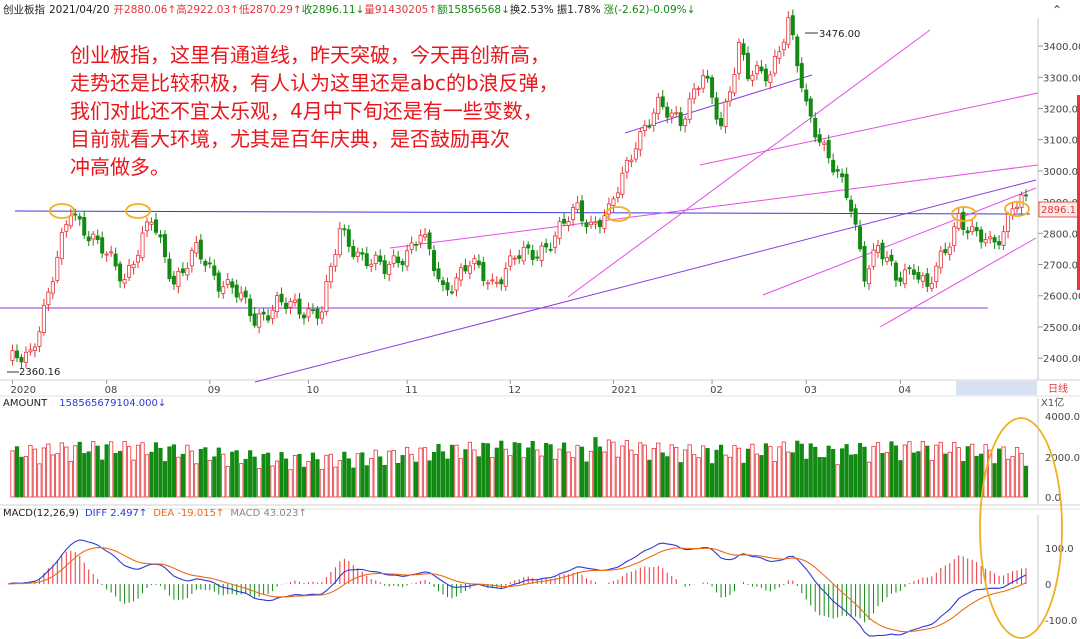 The width and height of the screenshot is (1080, 639). What do you see at coordinates (1061, 359) in the screenshot?
I see `price-tick-label: 2400.00` at bounding box center [1061, 359].